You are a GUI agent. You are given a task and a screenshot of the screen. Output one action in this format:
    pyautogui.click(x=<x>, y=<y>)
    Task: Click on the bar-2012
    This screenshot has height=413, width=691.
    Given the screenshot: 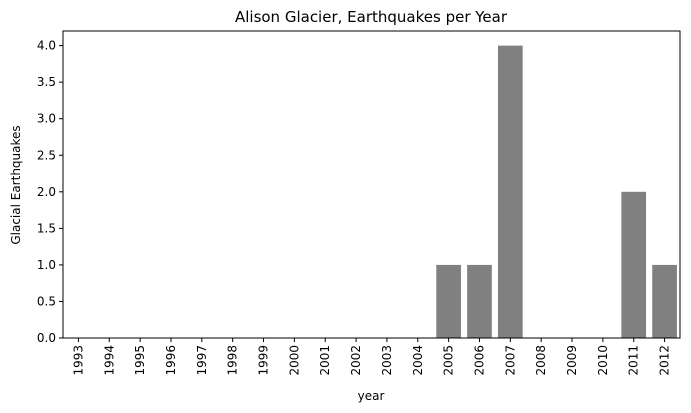 What is the action you would take?
    pyautogui.click(x=664, y=301)
    